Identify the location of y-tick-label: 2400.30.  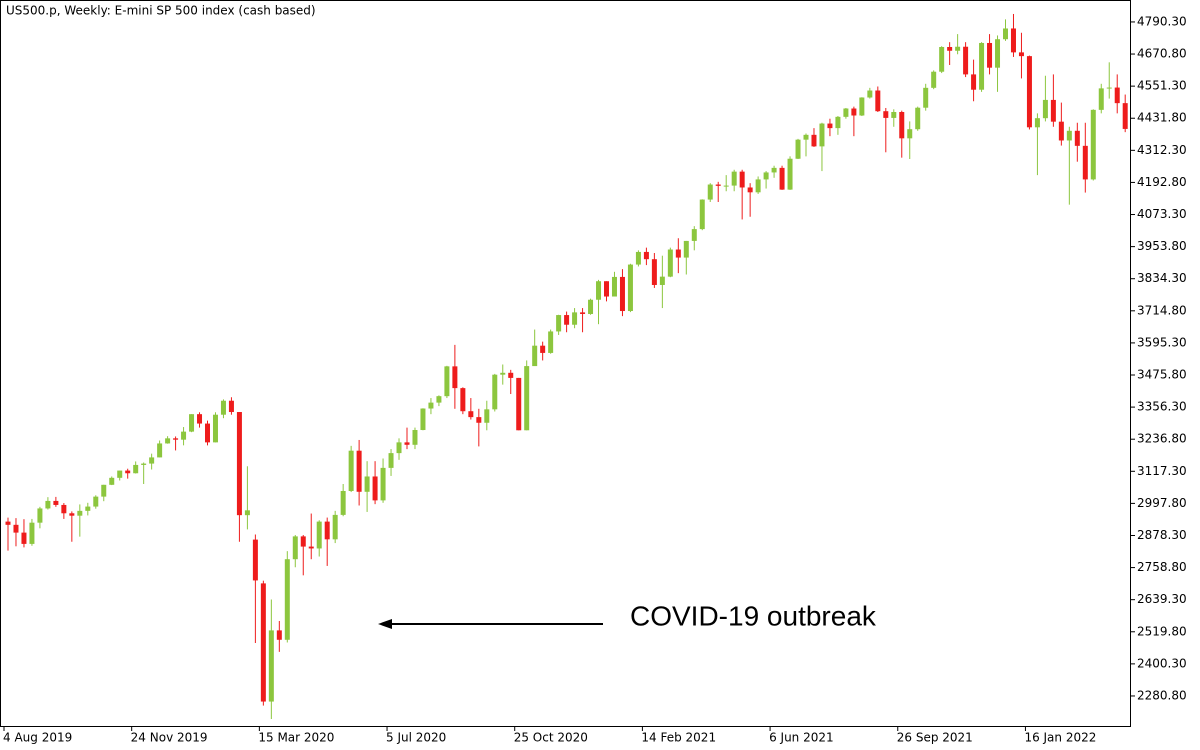
(1162, 663).